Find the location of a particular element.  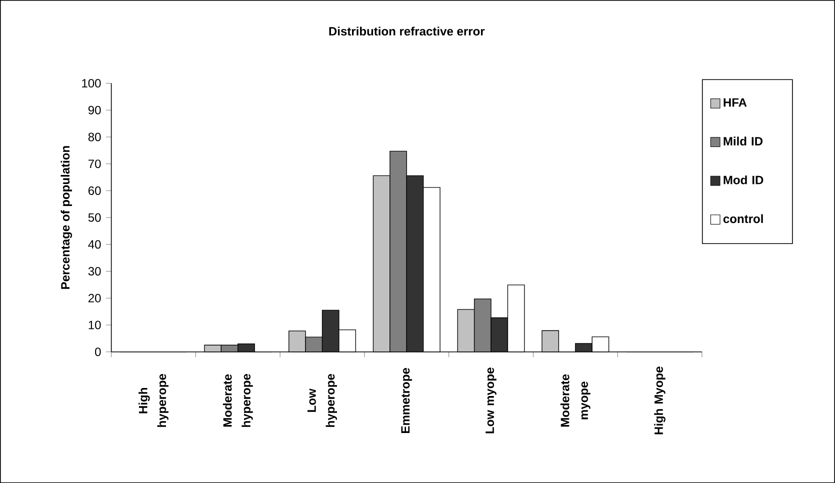

y-tick-label: 60 is located at coordinates (94, 190).